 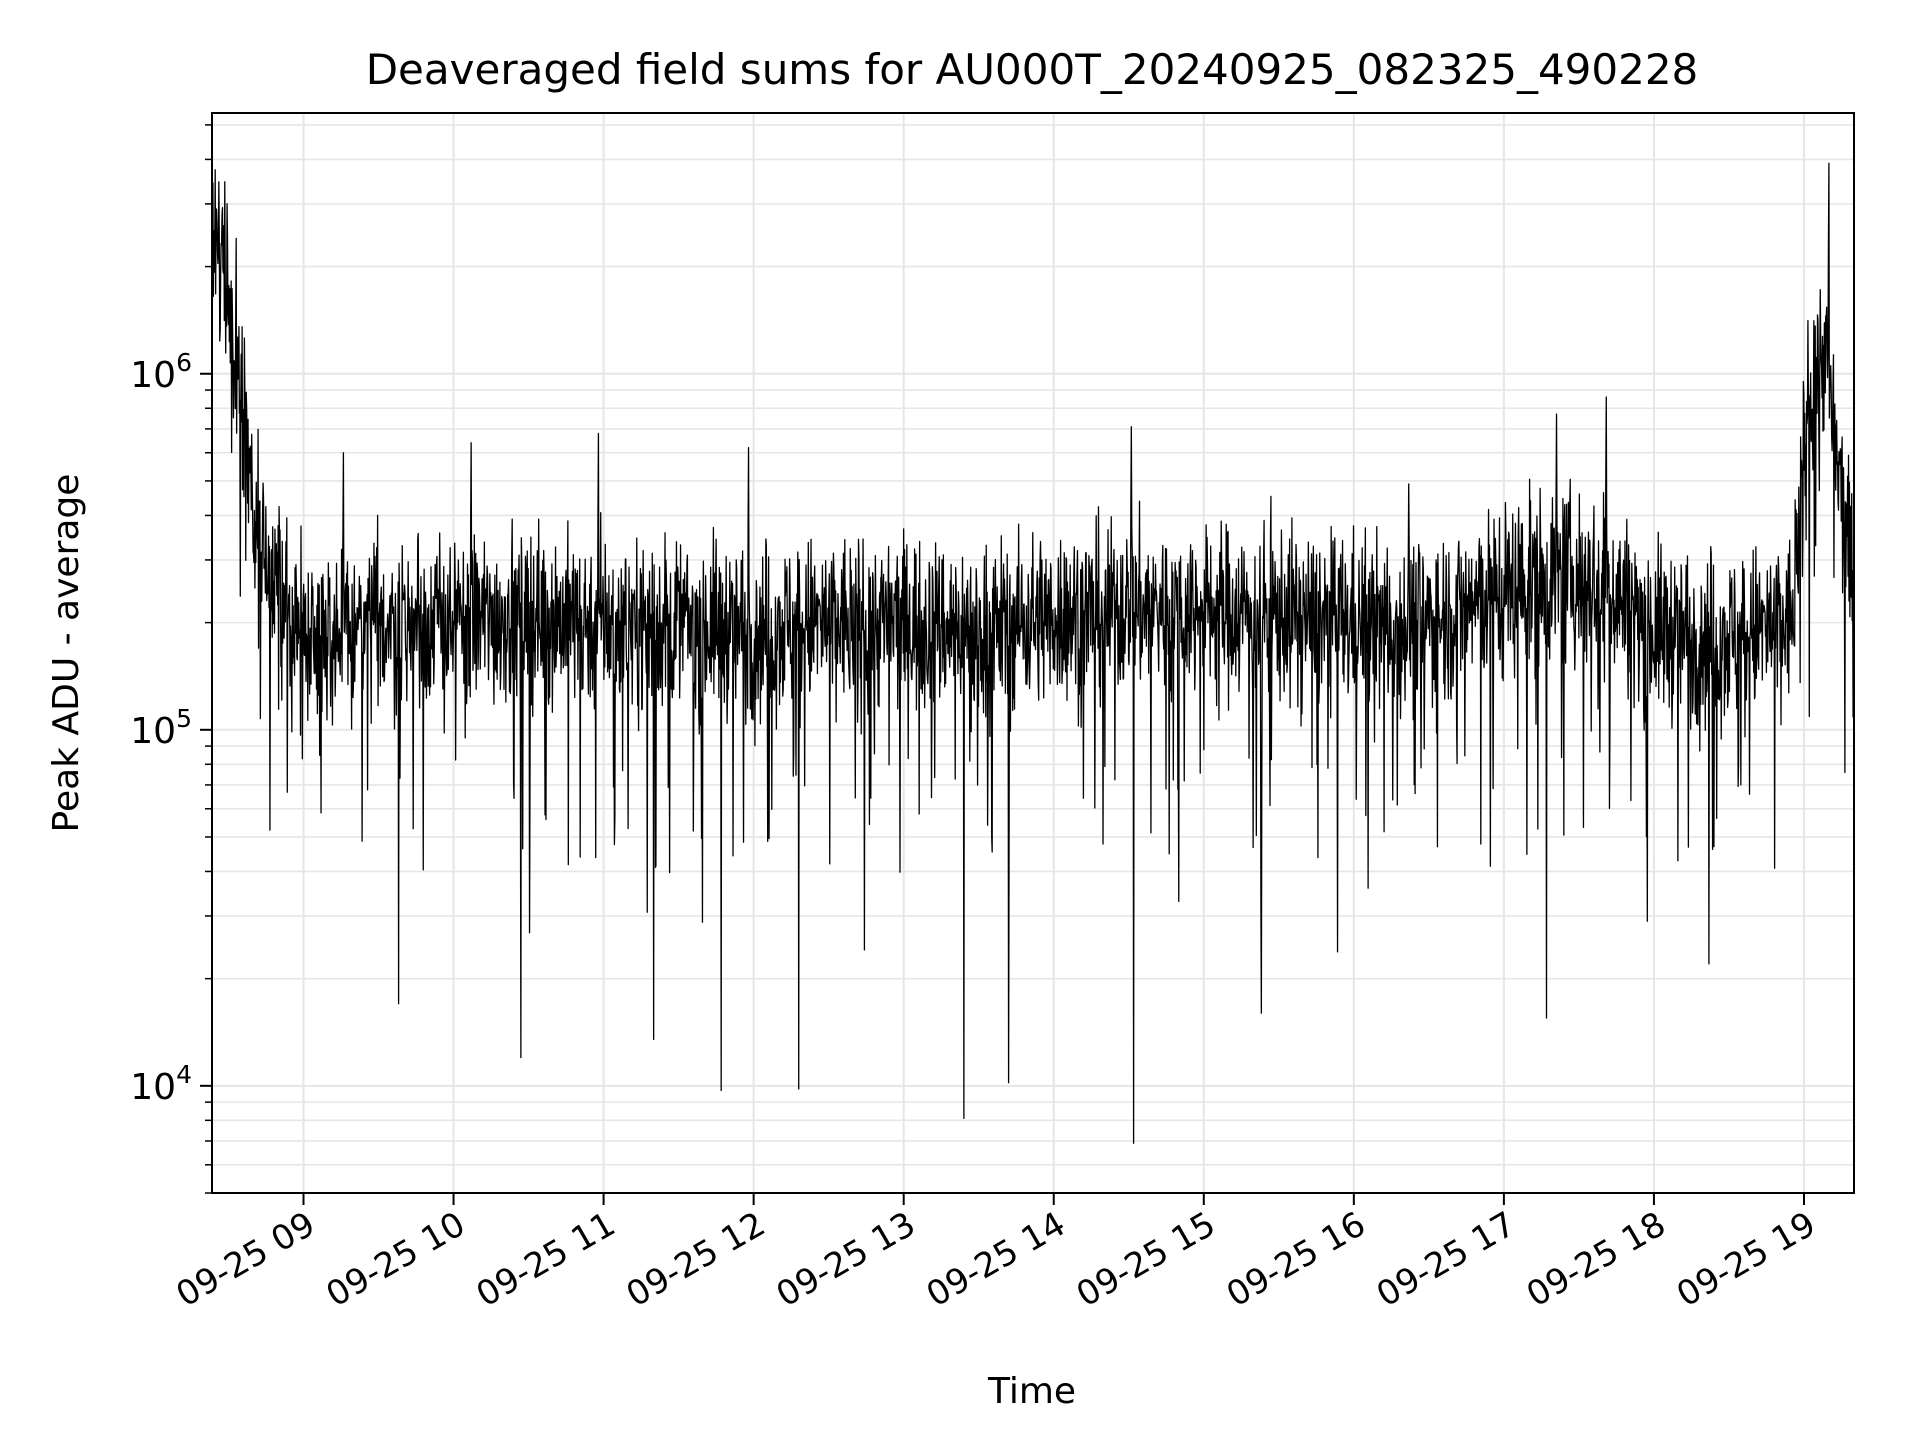 I want to click on y-tick-label: 10⁵, so click(x=161, y=728).